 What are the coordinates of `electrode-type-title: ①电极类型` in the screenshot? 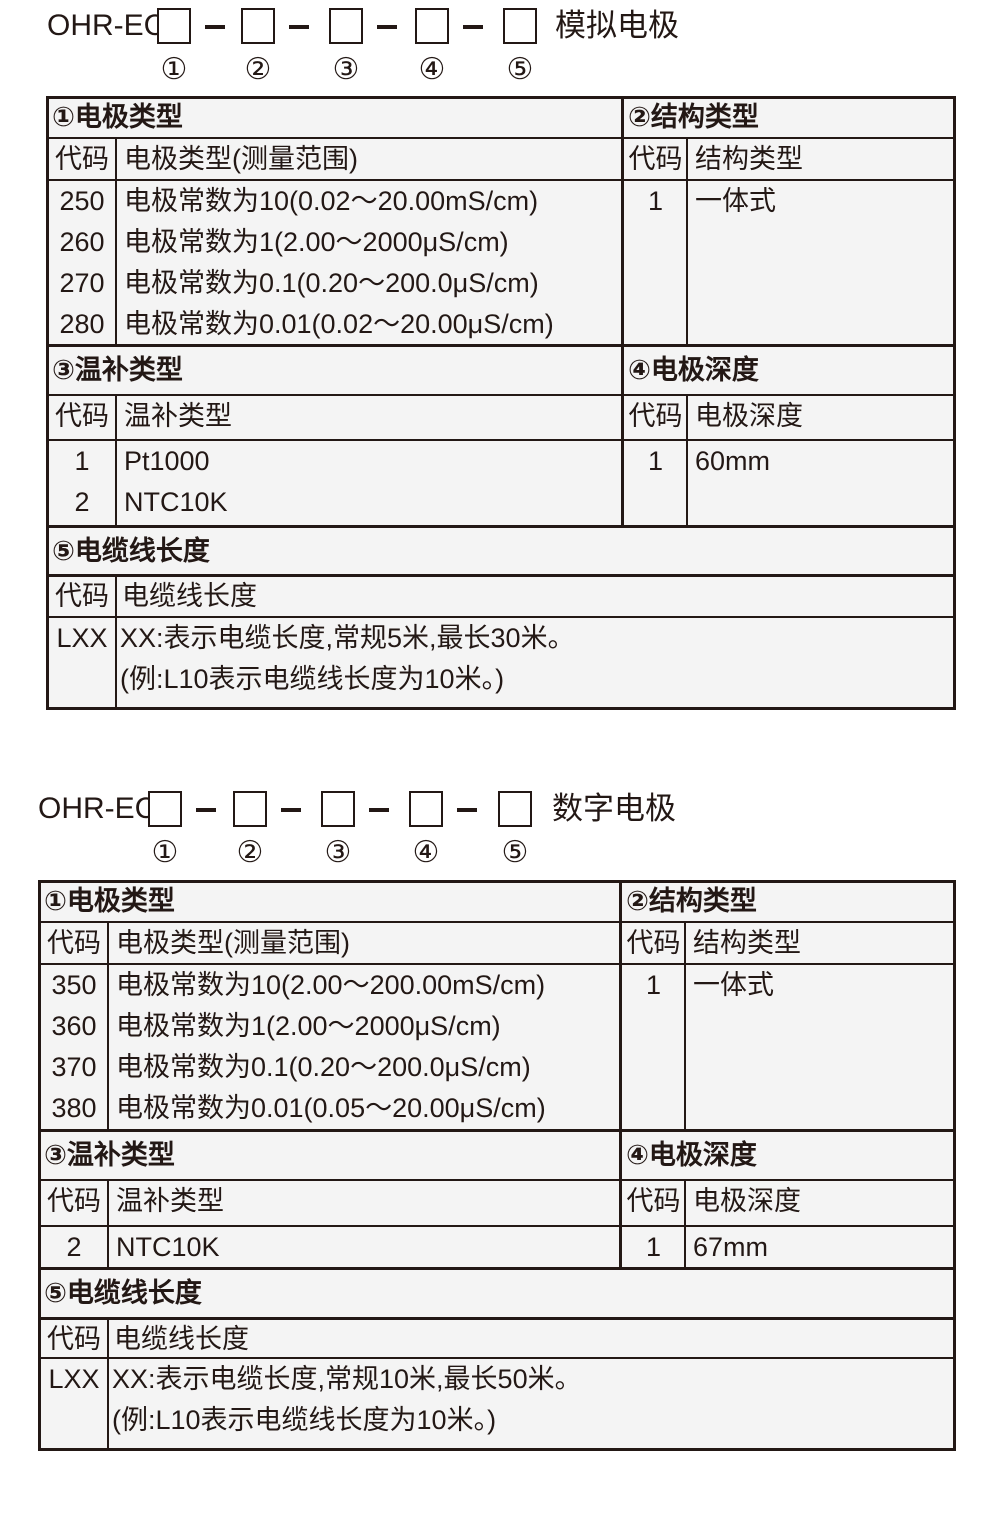 It's located at (117, 117).